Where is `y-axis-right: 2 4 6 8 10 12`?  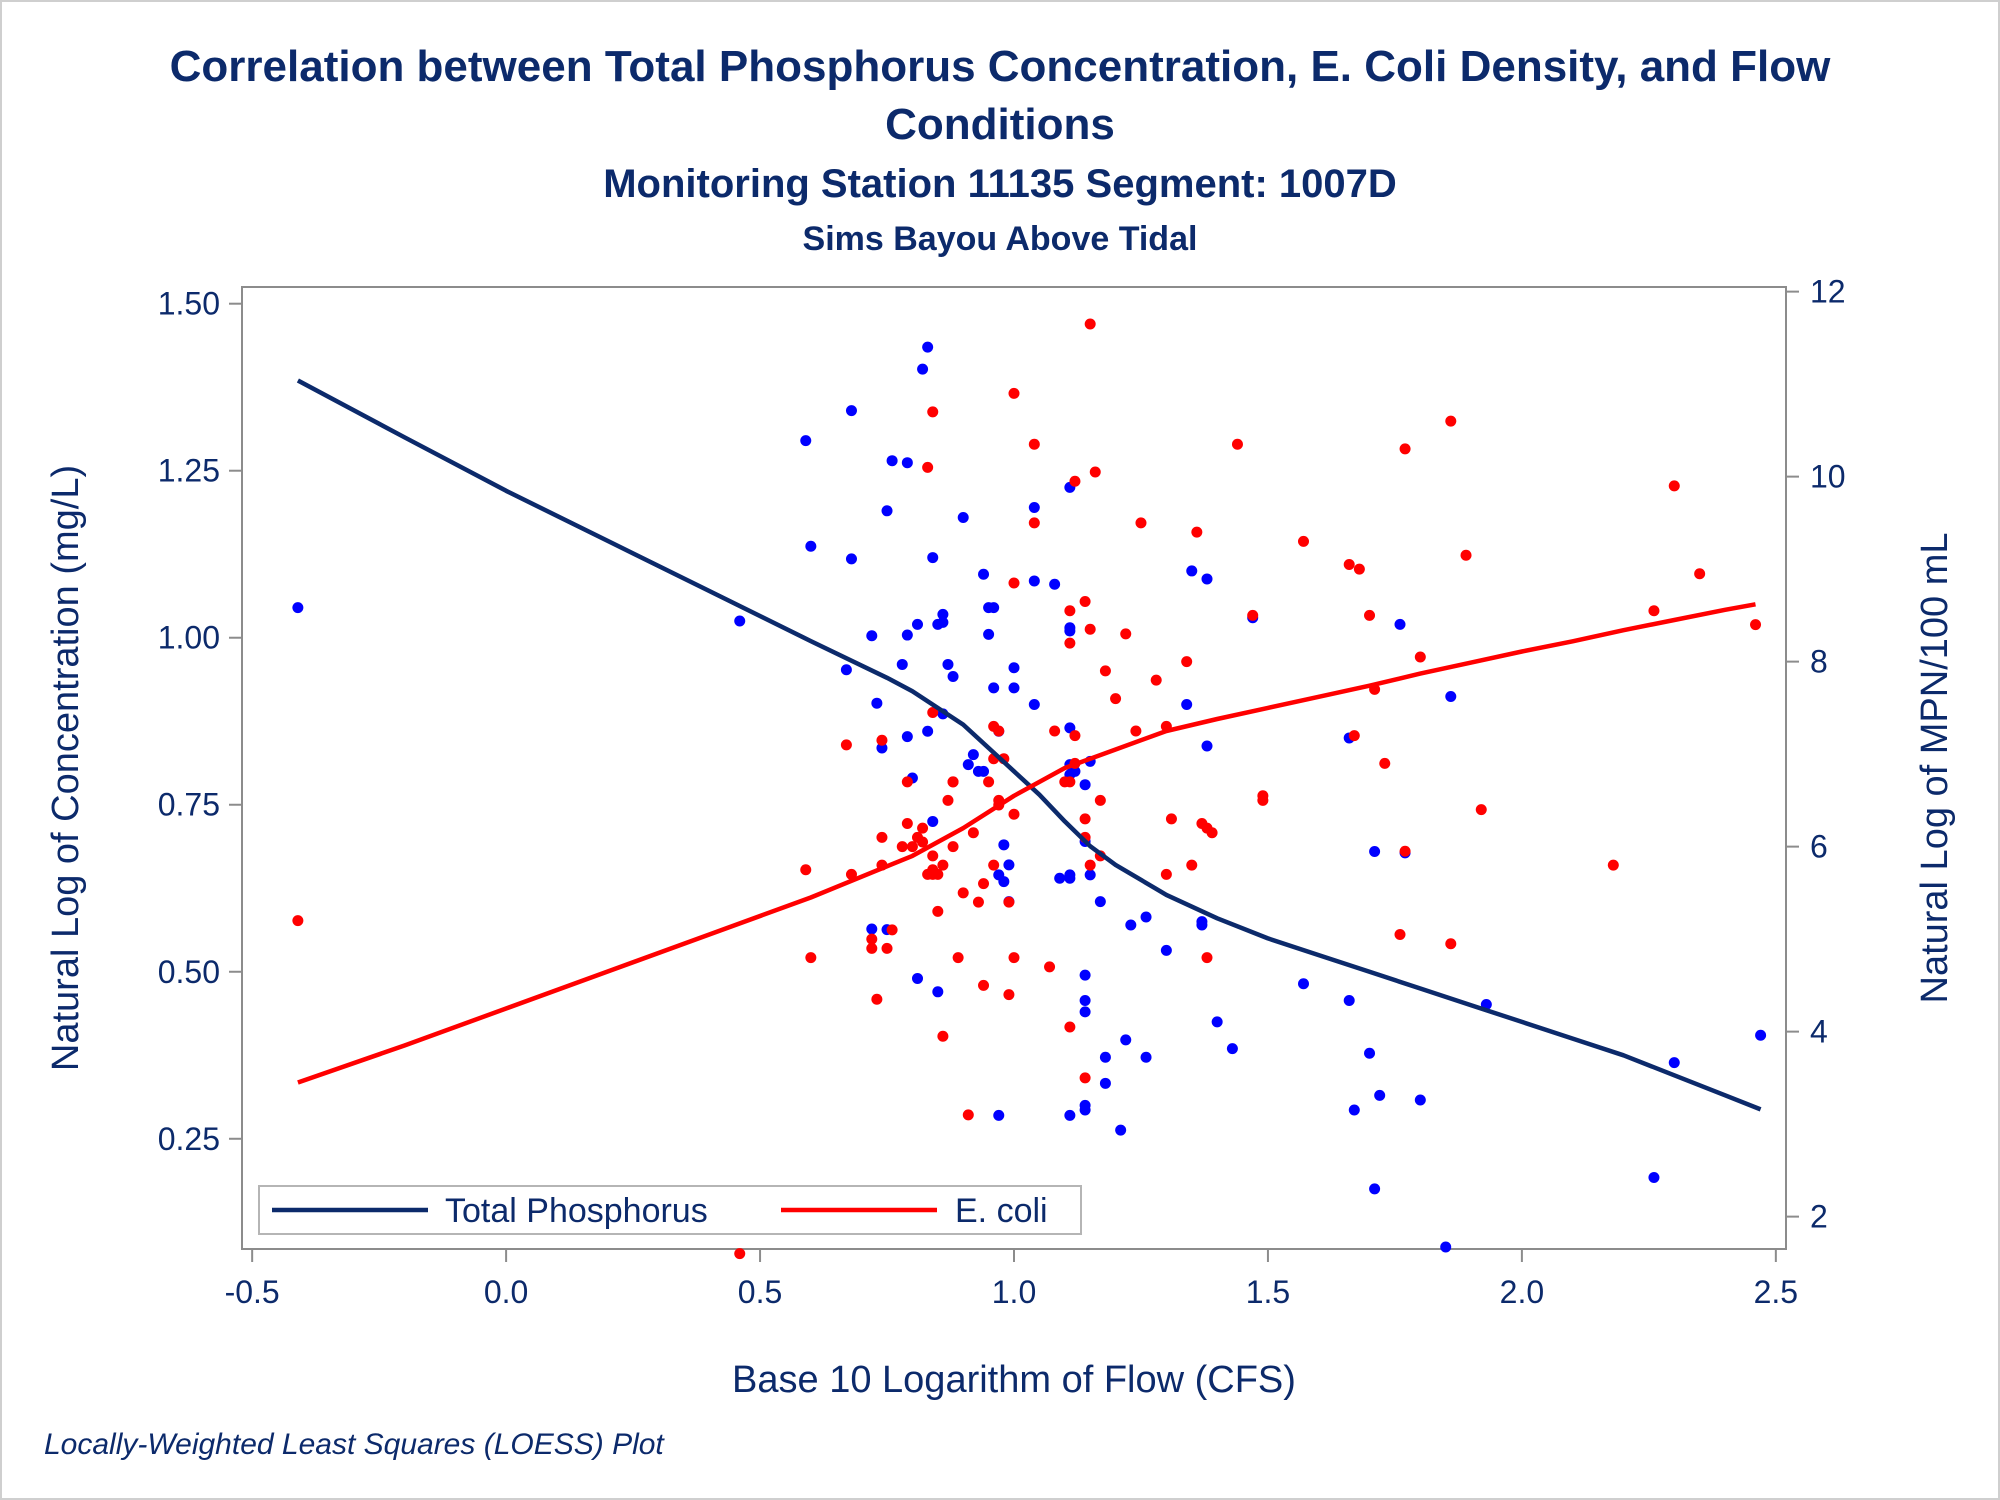 y-axis-right: 2 4 6 8 10 12 is located at coordinates (1816, 754).